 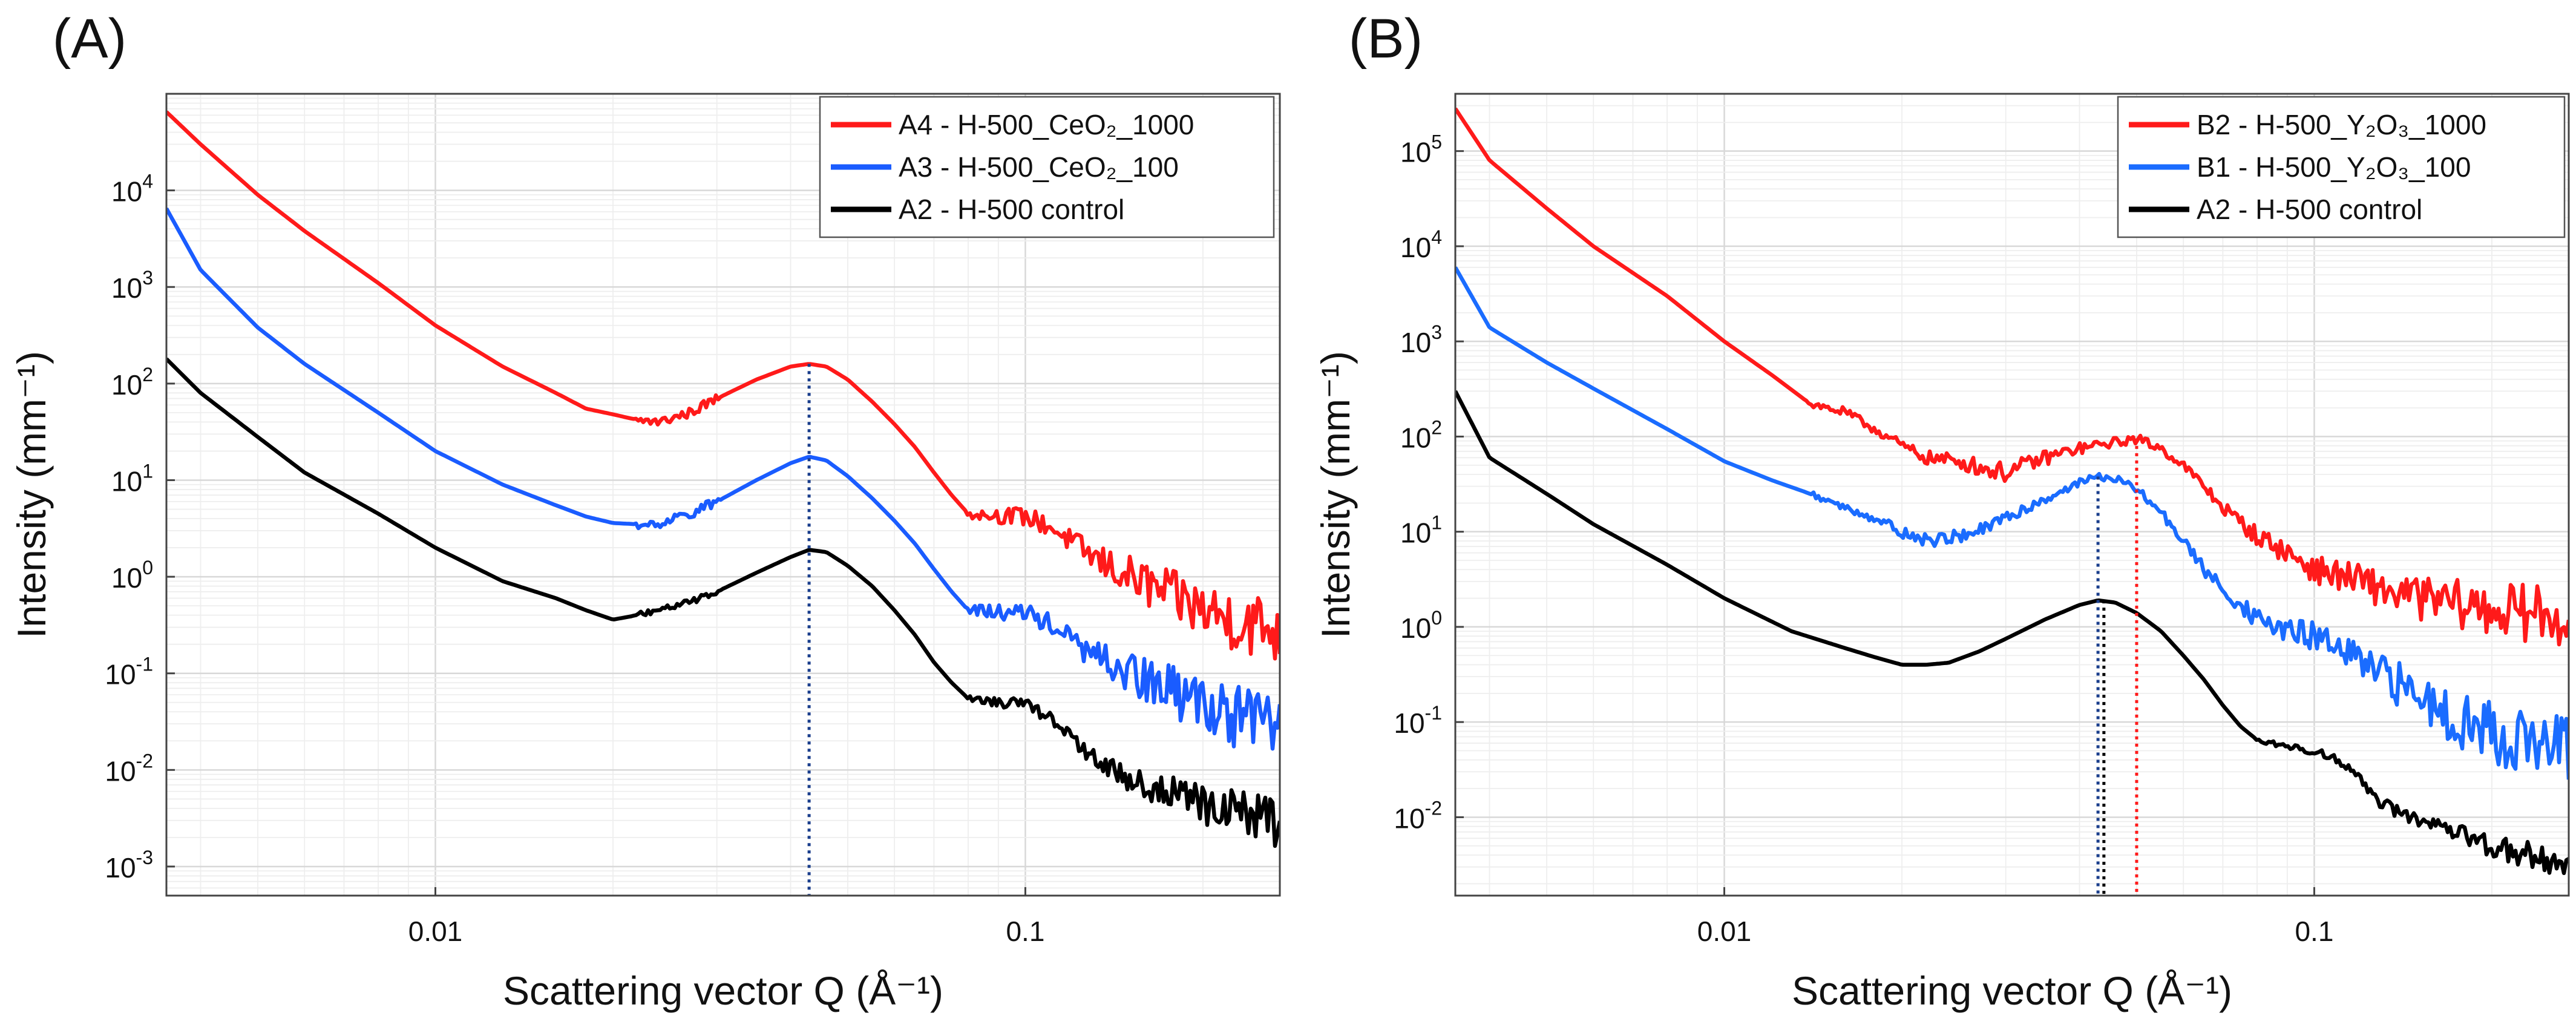 I want to click on legend-entry-label: B2 - H-500_Y₂O₃_1000, so click(x=2341, y=125).